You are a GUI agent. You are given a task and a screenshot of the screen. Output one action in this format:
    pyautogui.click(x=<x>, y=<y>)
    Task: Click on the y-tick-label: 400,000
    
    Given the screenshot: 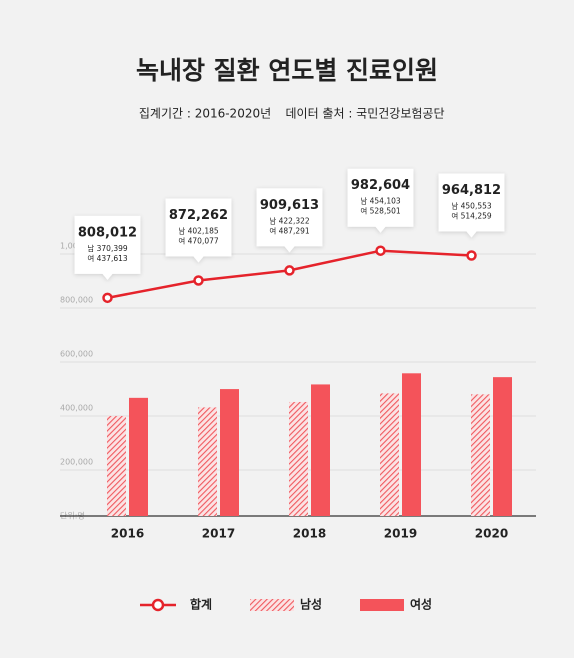 What is the action you would take?
    pyautogui.click(x=76, y=408)
    